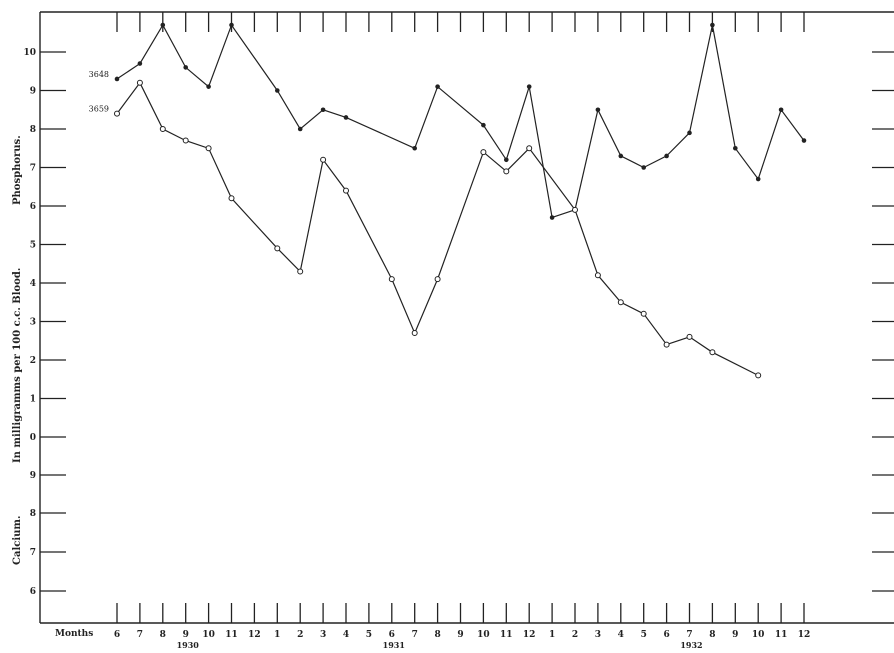 The image size is (894, 653). What do you see at coordinates (33, 130) in the screenshot?
I see `y-tick-label: 8` at bounding box center [33, 130].